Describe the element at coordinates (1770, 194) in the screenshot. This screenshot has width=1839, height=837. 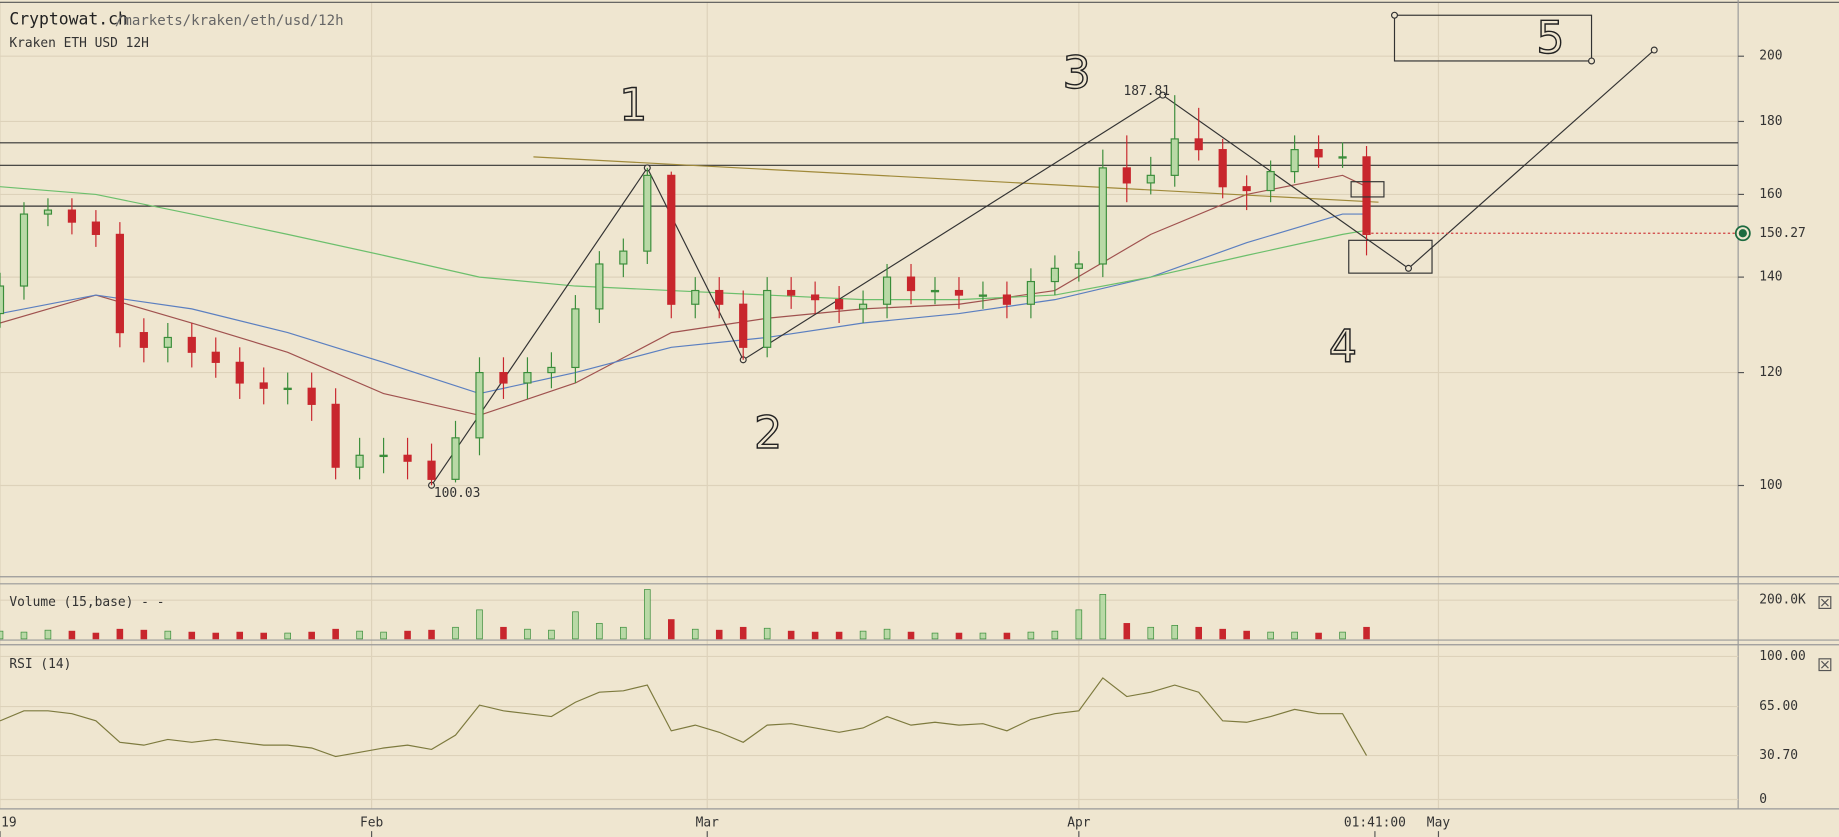
I see `y-tick-label: 160` at that location.